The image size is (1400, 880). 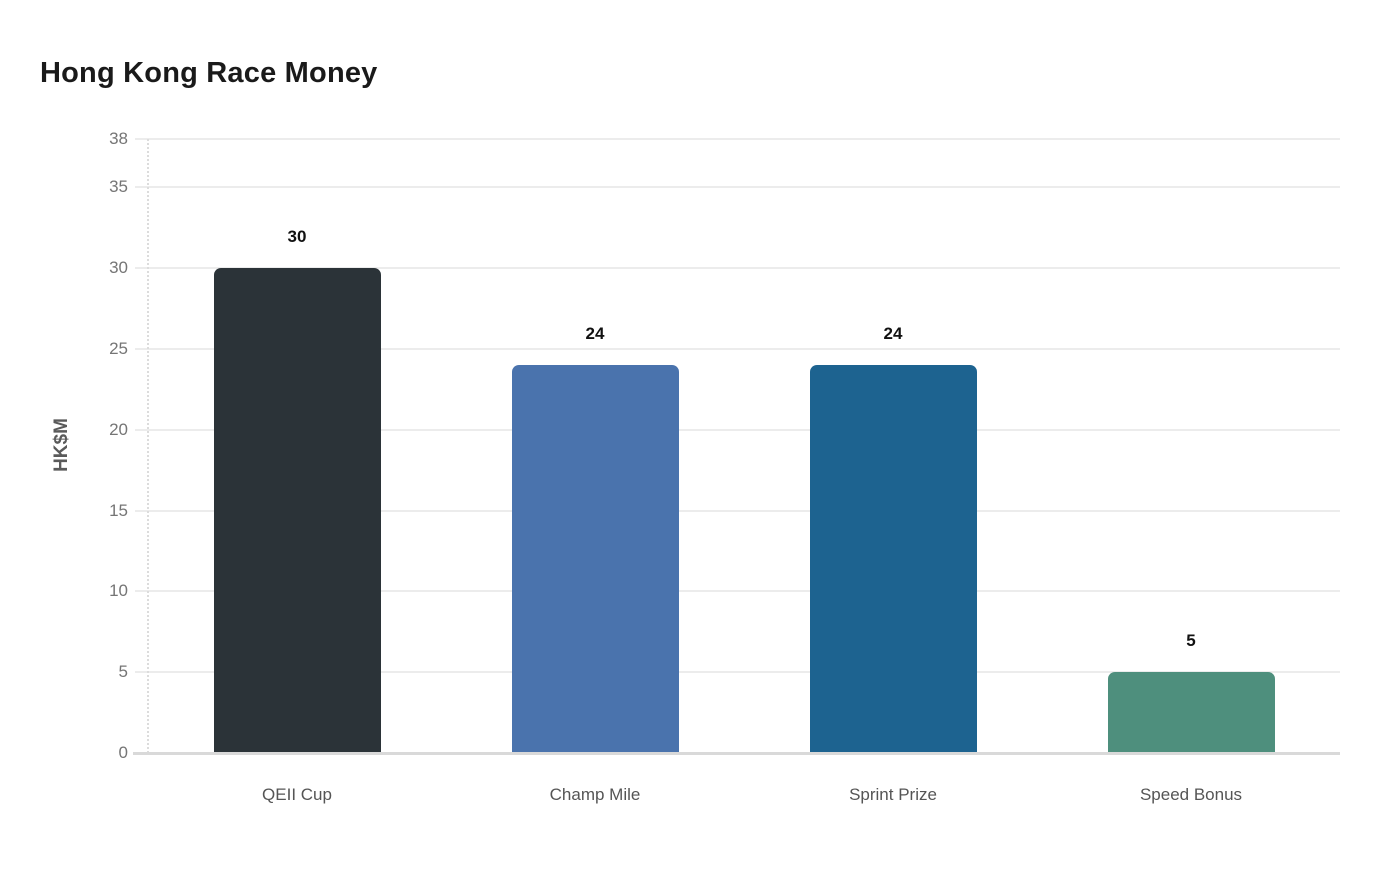 I want to click on y-tick-label: 20, so click(x=118, y=429).